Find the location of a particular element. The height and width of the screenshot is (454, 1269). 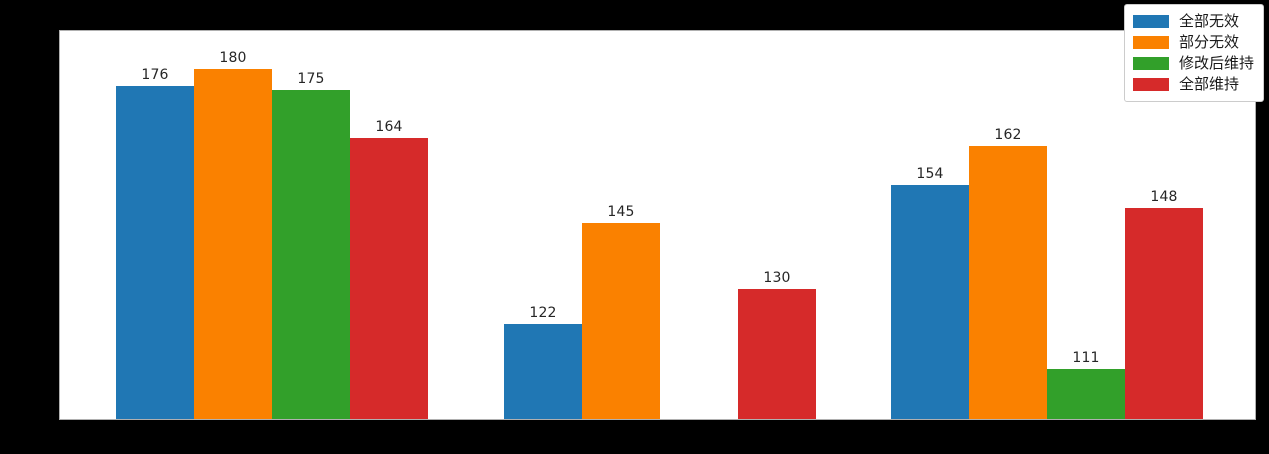

legend-item: 部分无效 is located at coordinates (1193, 42).